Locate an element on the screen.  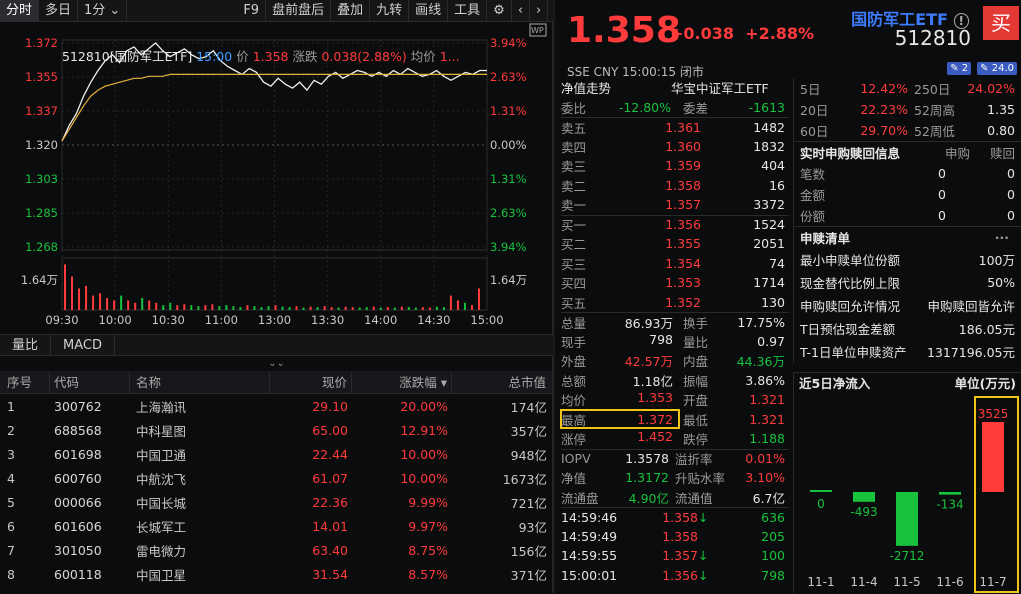
table-row: 2 688568 中科星图 65.00 12.91% 357亿 is located at coordinates (276, 430).